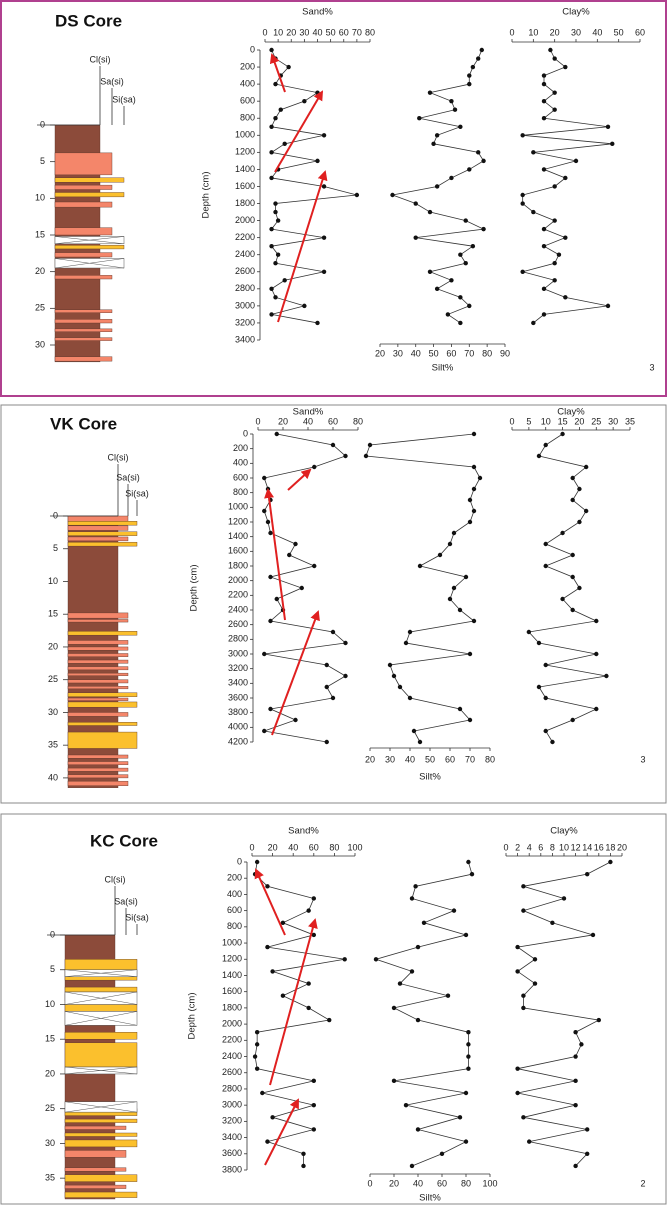 Image resolution: width=667 pixels, height=1205 pixels. What do you see at coordinates (470, 759) in the screenshot?
I see `x-tick-label: 70` at bounding box center [470, 759].